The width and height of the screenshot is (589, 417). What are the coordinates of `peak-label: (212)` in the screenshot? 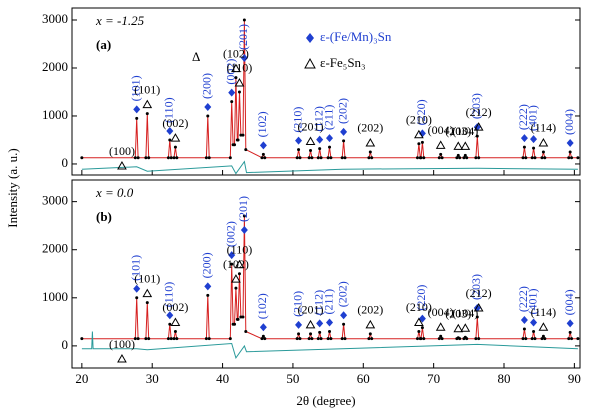 It's located at (479, 112).